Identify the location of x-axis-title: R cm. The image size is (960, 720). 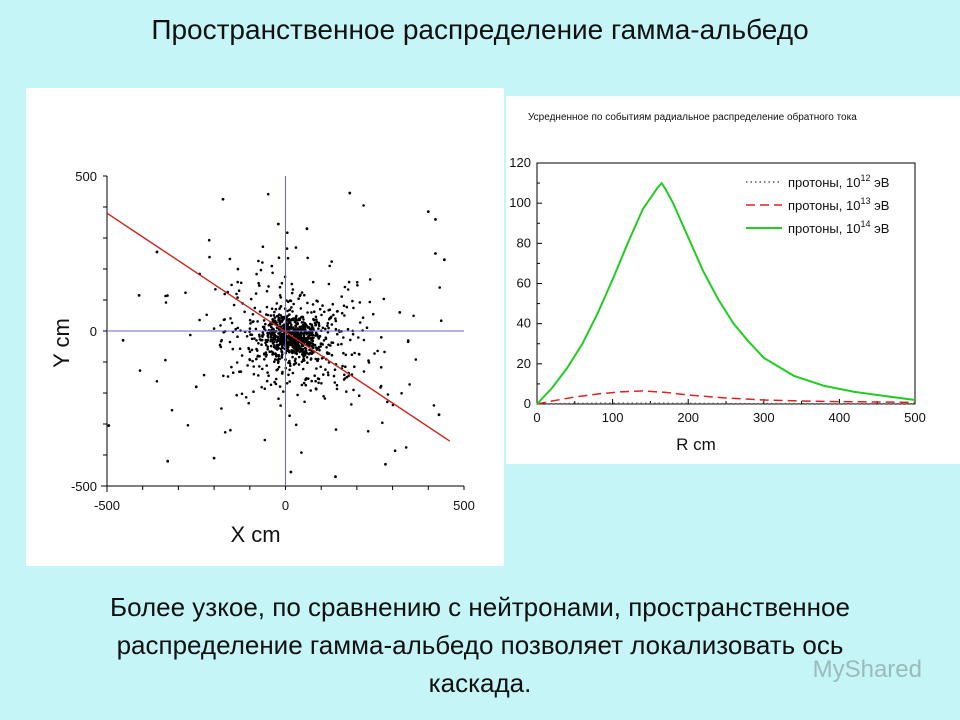
(696, 444).